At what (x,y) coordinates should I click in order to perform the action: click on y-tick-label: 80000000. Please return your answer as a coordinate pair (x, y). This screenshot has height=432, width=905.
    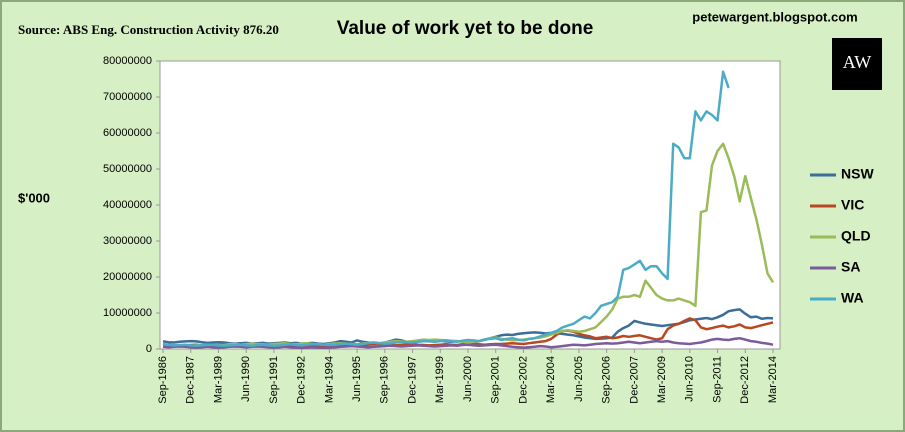
    Looking at the image, I should click on (127, 61).